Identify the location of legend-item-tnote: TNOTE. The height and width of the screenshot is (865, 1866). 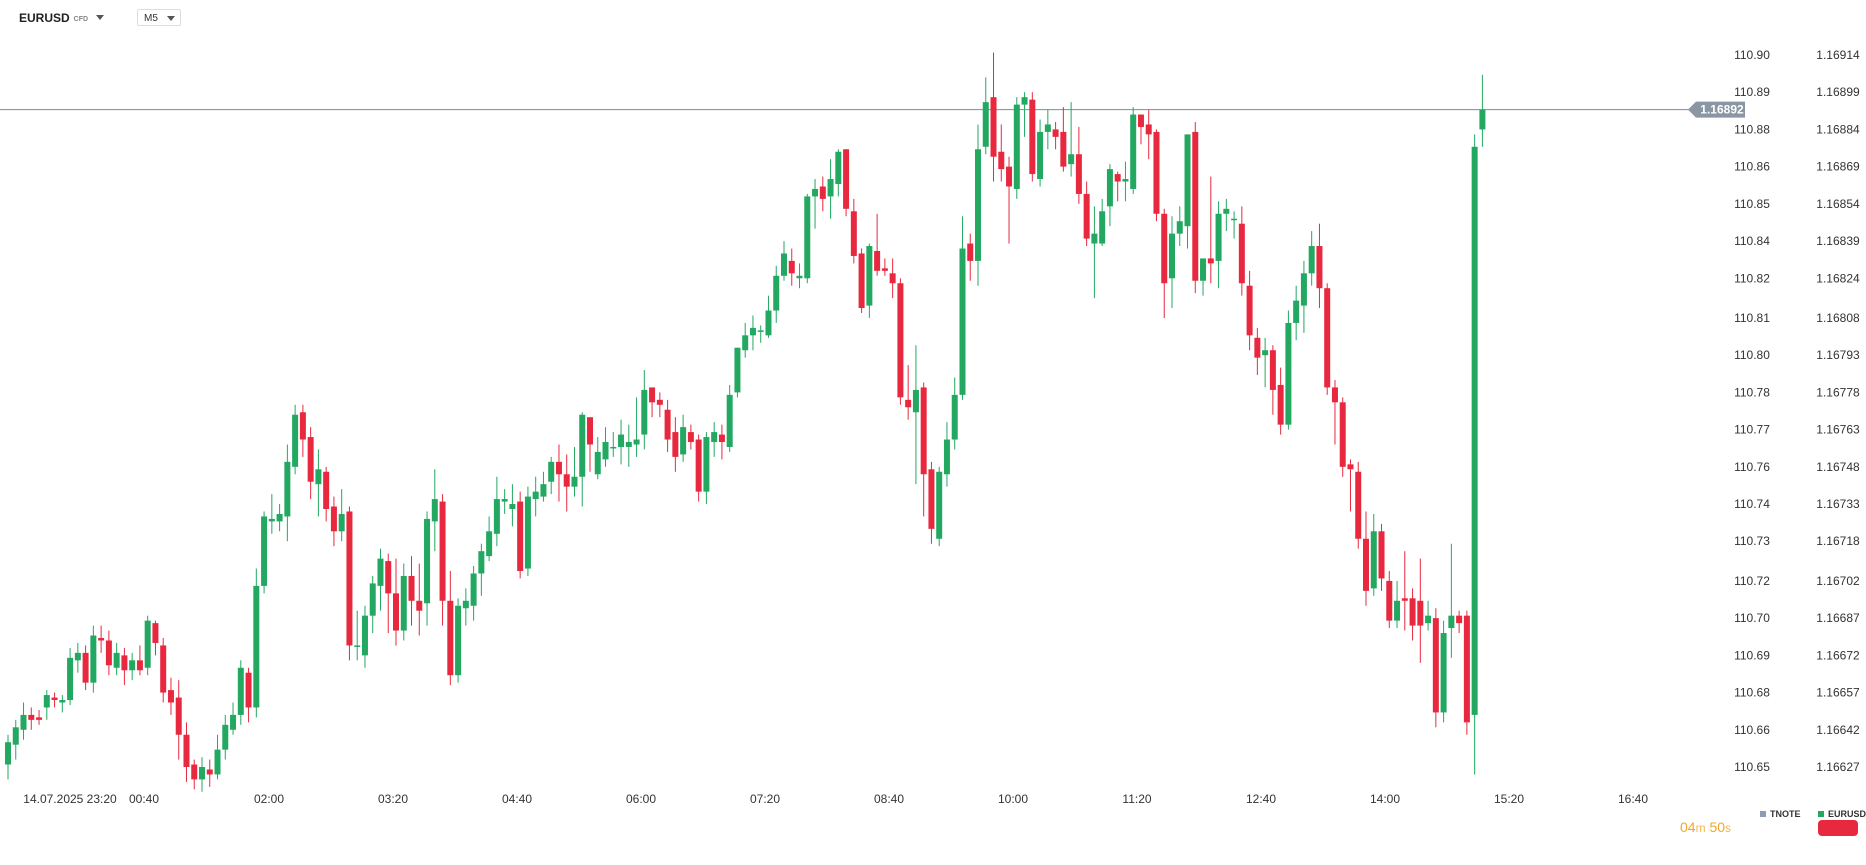
(1780, 814).